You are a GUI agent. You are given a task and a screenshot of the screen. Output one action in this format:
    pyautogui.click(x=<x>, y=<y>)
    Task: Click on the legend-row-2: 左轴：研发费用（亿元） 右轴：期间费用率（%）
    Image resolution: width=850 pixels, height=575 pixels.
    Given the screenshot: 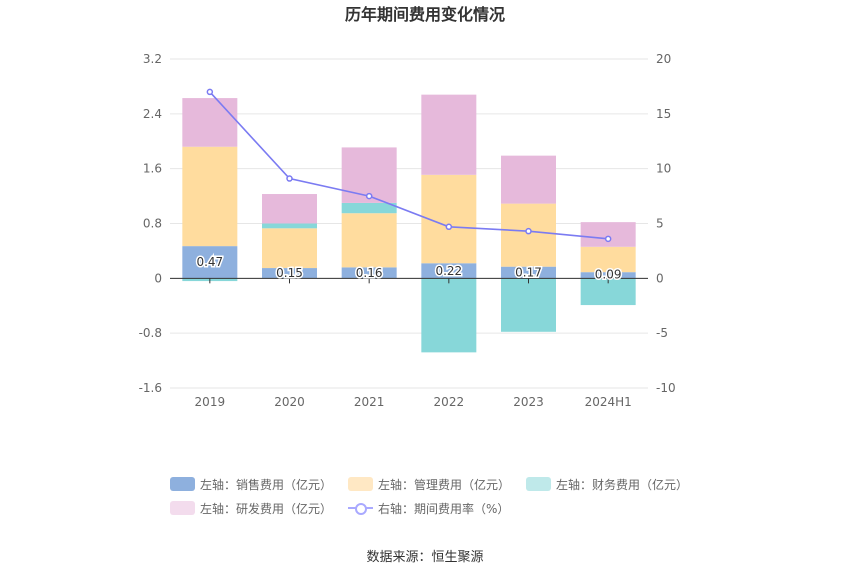 What is the action you would take?
    pyautogui.click(x=430, y=508)
    